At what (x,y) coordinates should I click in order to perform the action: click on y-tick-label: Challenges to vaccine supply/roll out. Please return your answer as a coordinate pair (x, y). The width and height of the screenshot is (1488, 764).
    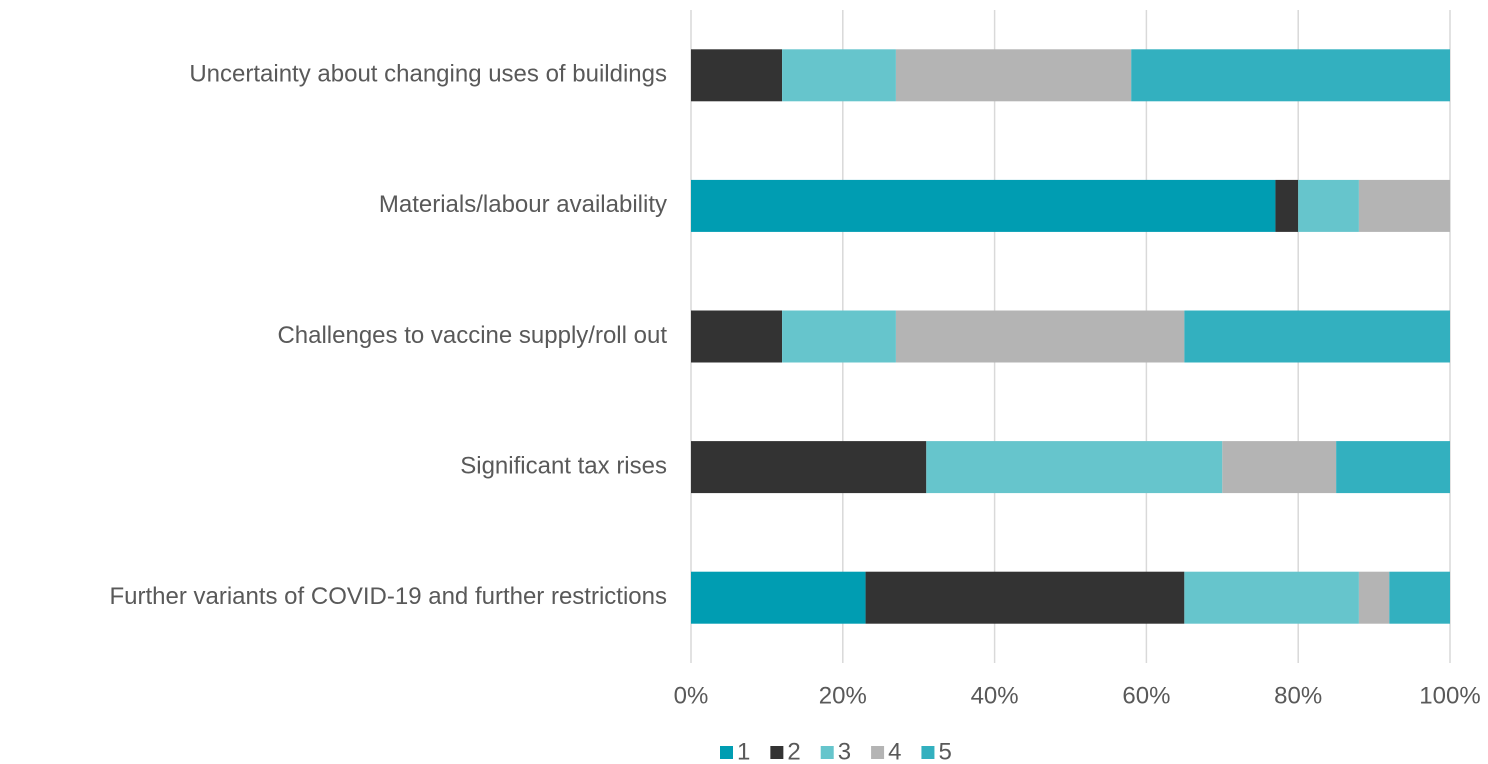
    Looking at the image, I should click on (472, 335).